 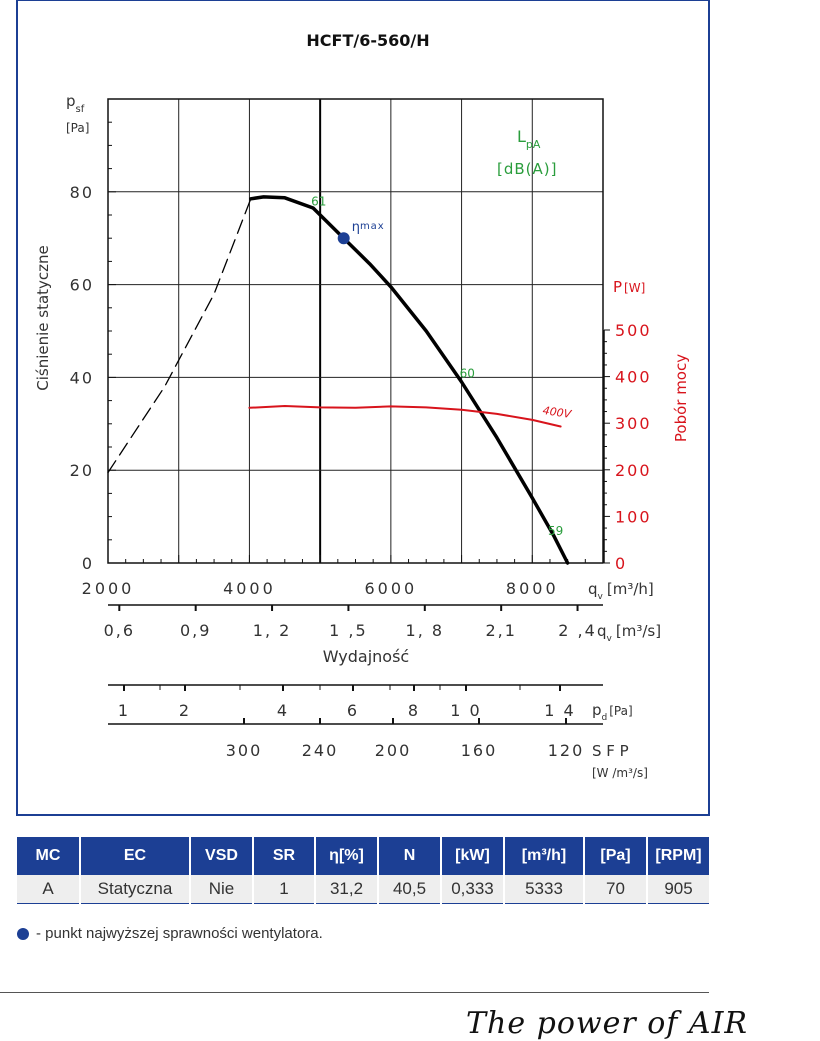 I want to click on sound-level-label: 59, so click(x=555, y=531).